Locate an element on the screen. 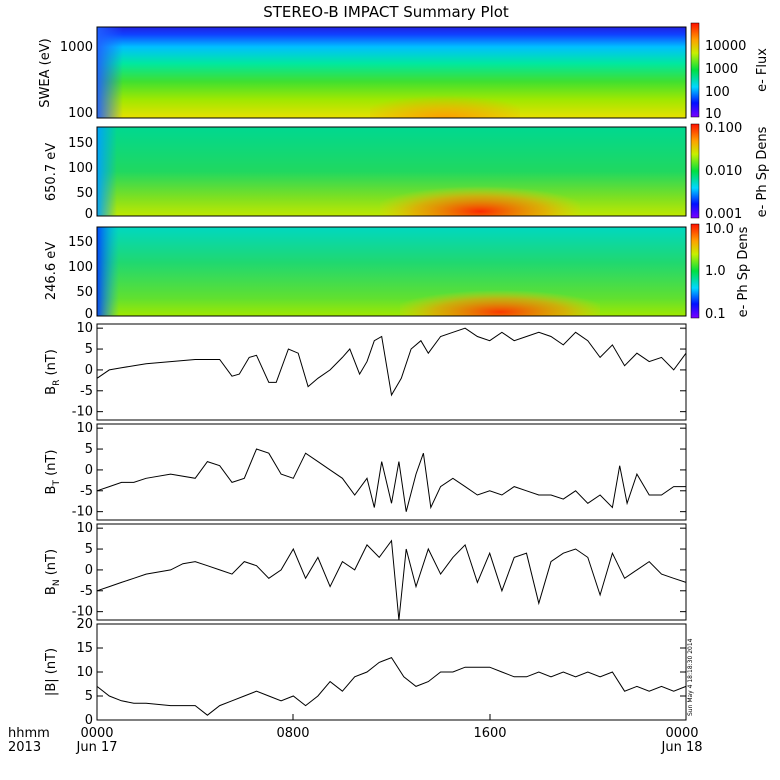 Image resolution: width=780 pixels, height=780 pixels. pad-650-y-tick-label: 100 is located at coordinates (80, 168).